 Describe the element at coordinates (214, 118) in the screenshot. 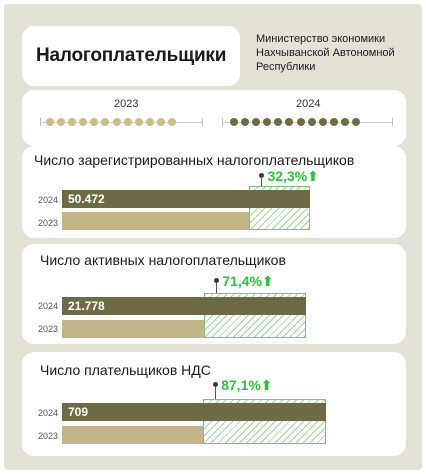

I see `timeline-card: 2023 2024` at that location.